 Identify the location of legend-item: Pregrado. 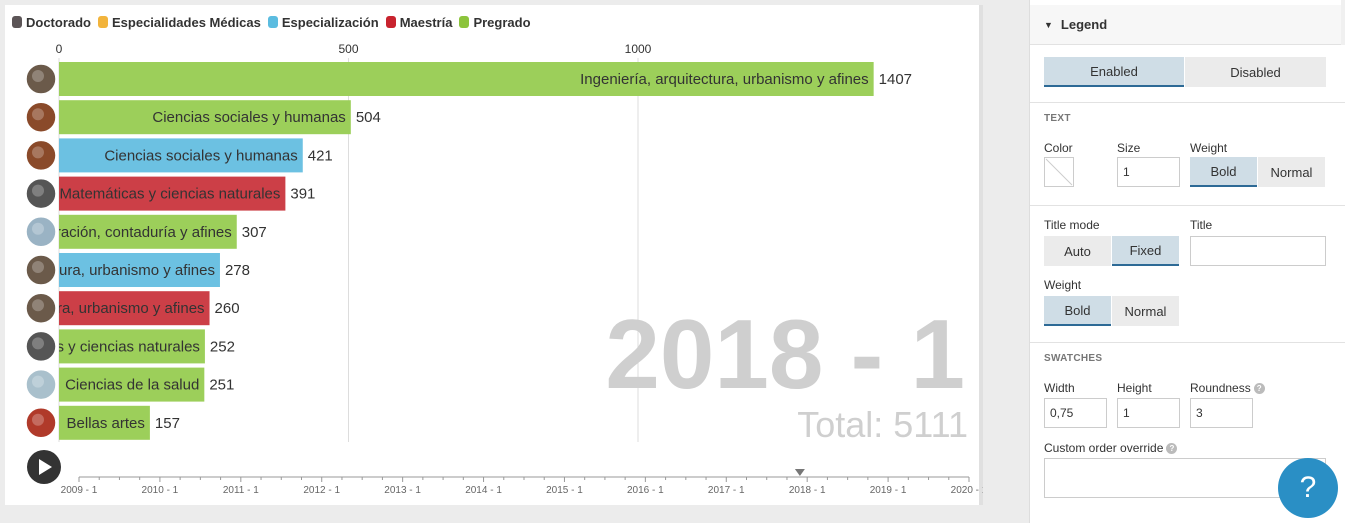
(495, 22).